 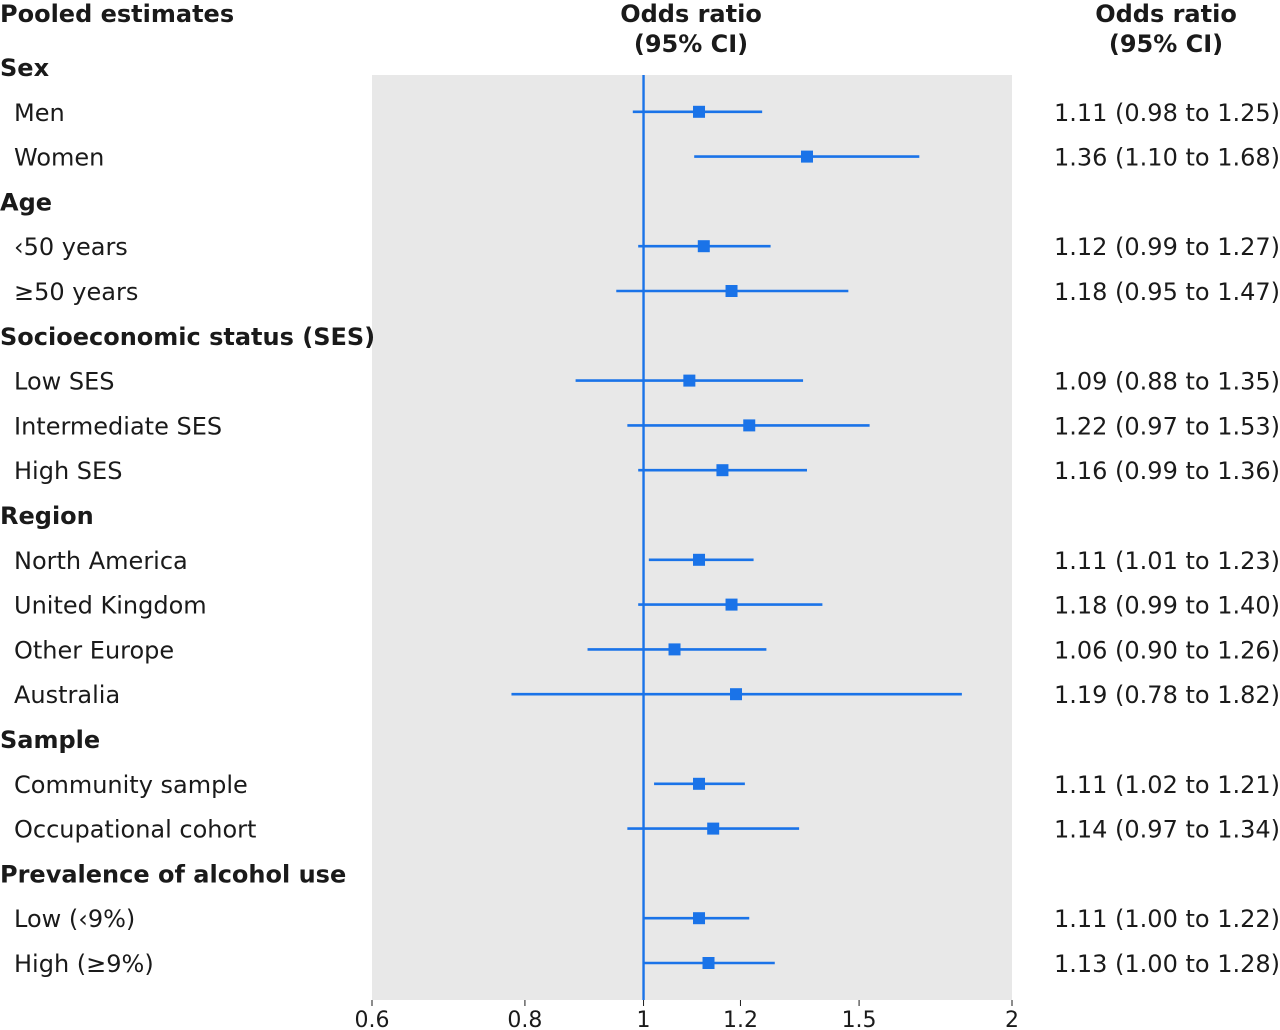 I want to click on or-header-line1: Odds ratio, so click(x=1166, y=14).